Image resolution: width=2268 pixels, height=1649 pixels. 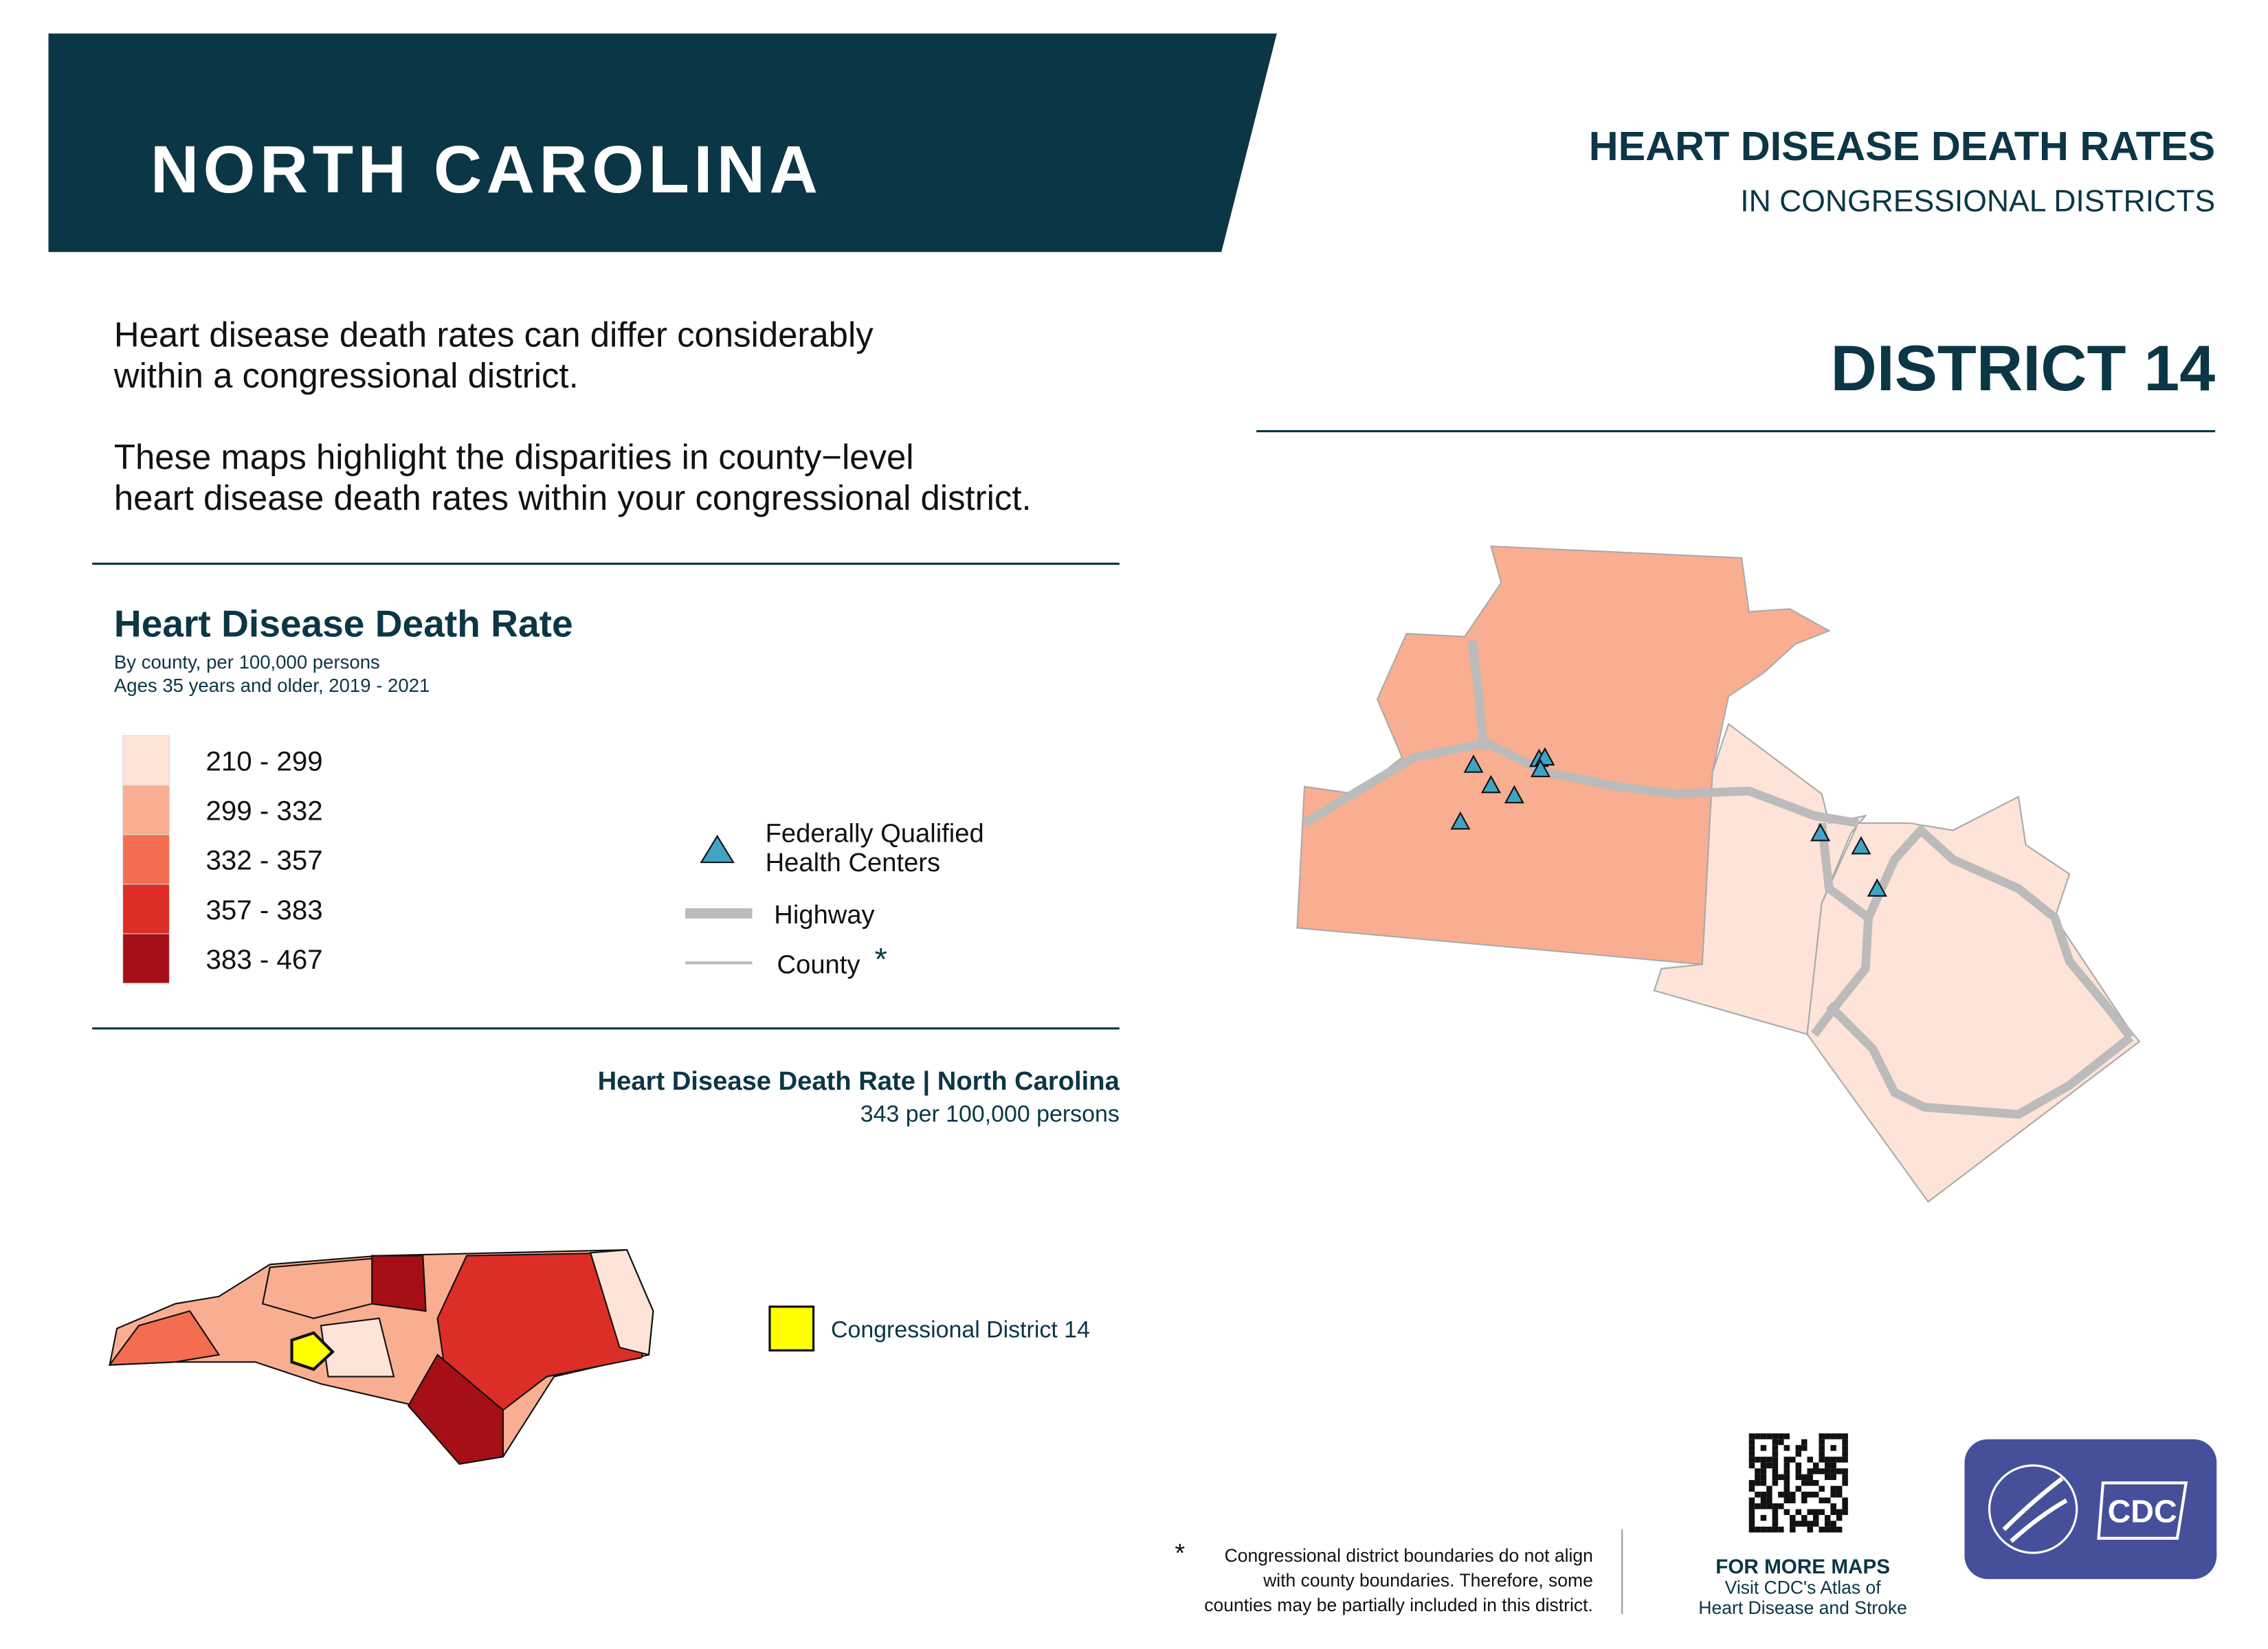 I want to click on more-maps-line: Visit CDC's Atlas of, so click(x=1804, y=1587).